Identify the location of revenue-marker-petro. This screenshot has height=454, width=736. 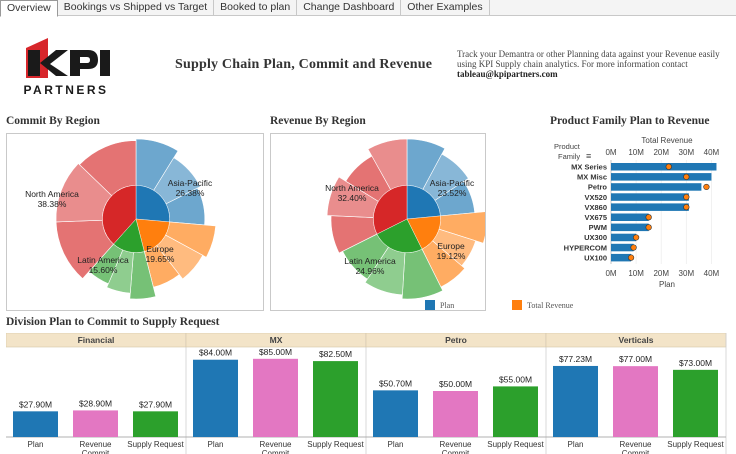
(706, 187).